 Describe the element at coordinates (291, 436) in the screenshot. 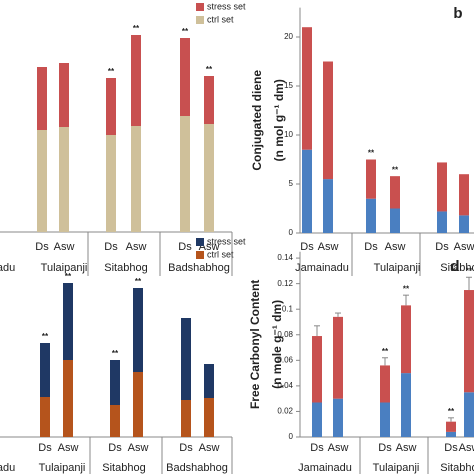

I see `y-tick-label: 0` at that location.